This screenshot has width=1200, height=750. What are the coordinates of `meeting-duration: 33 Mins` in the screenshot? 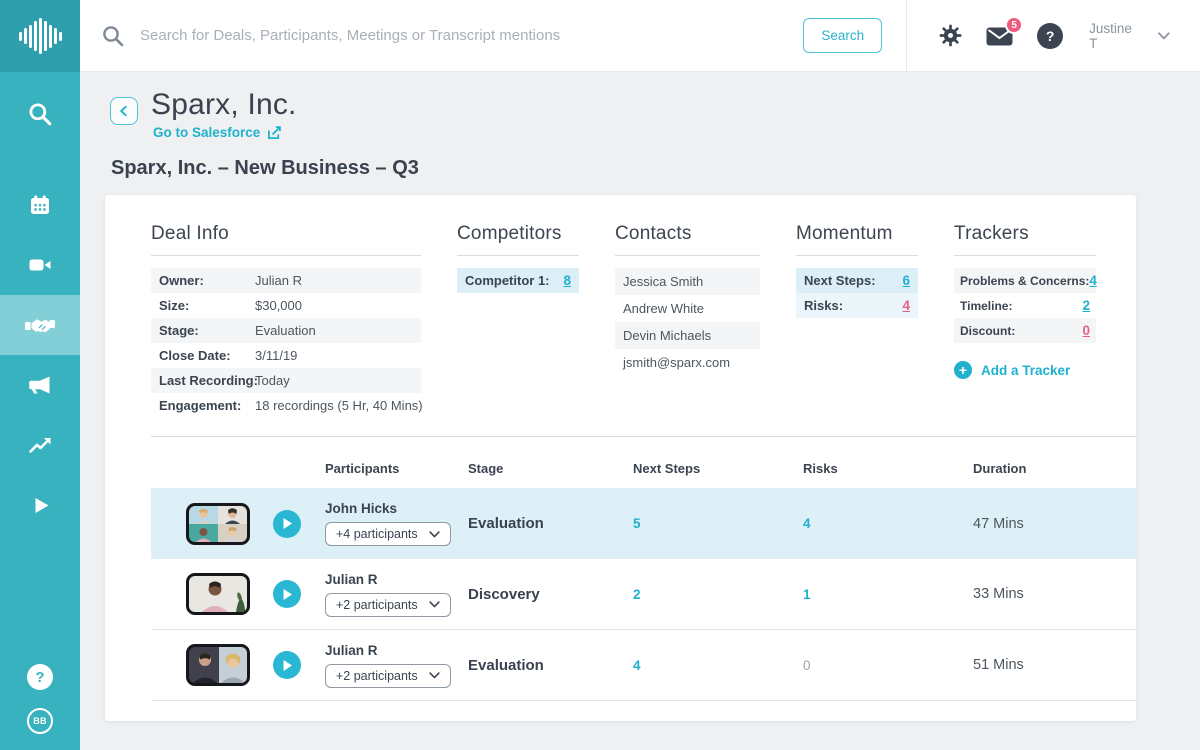 It's located at (998, 594).